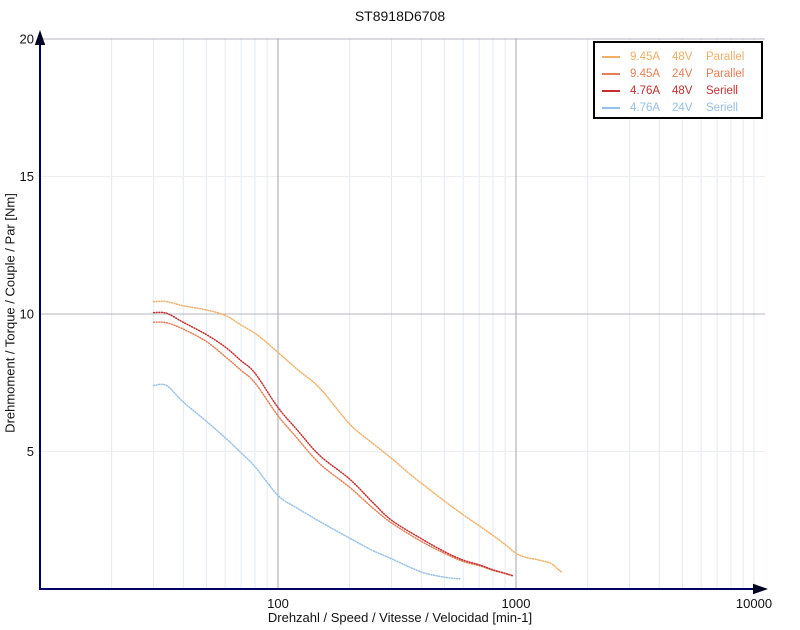 This screenshot has height=630, width=800. Describe the element at coordinates (306, 481) in the screenshot. I see `curve-476a-24v-seriell` at that location.